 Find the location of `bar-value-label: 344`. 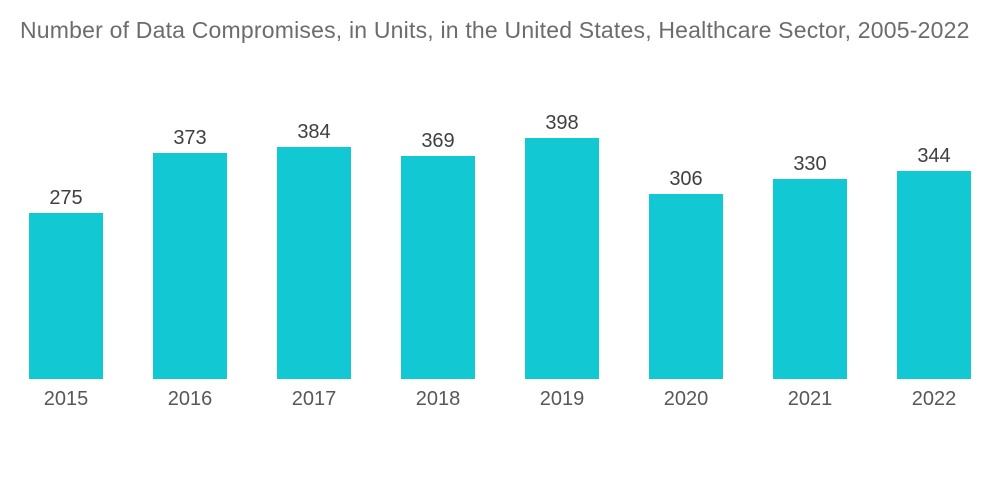

bar-value-label: 344 is located at coordinates (934, 156).